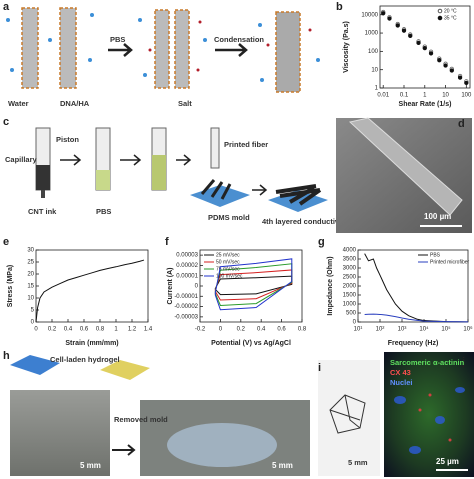  Describe the element at coordinates (350, 269) in the screenshot. I see `y-tick-label: 3000` at that location.